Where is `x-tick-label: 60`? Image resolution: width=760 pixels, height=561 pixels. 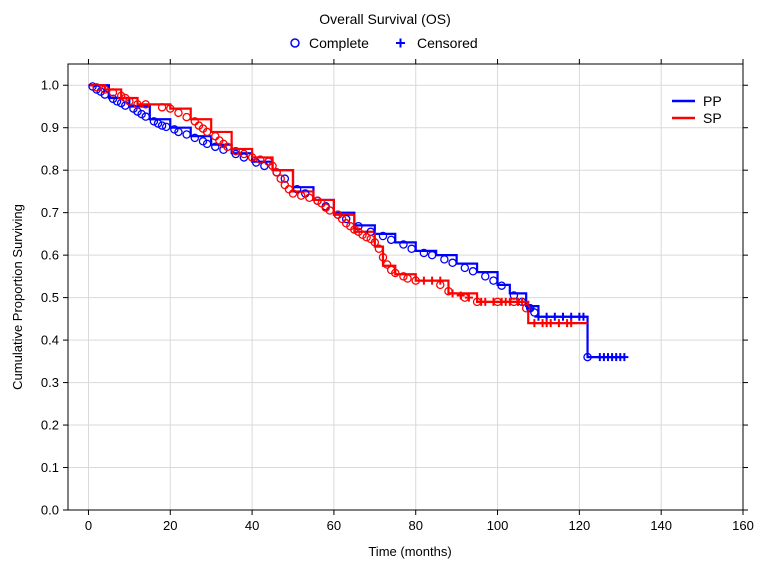 x-tick-label: 60 is located at coordinates (334, 525).